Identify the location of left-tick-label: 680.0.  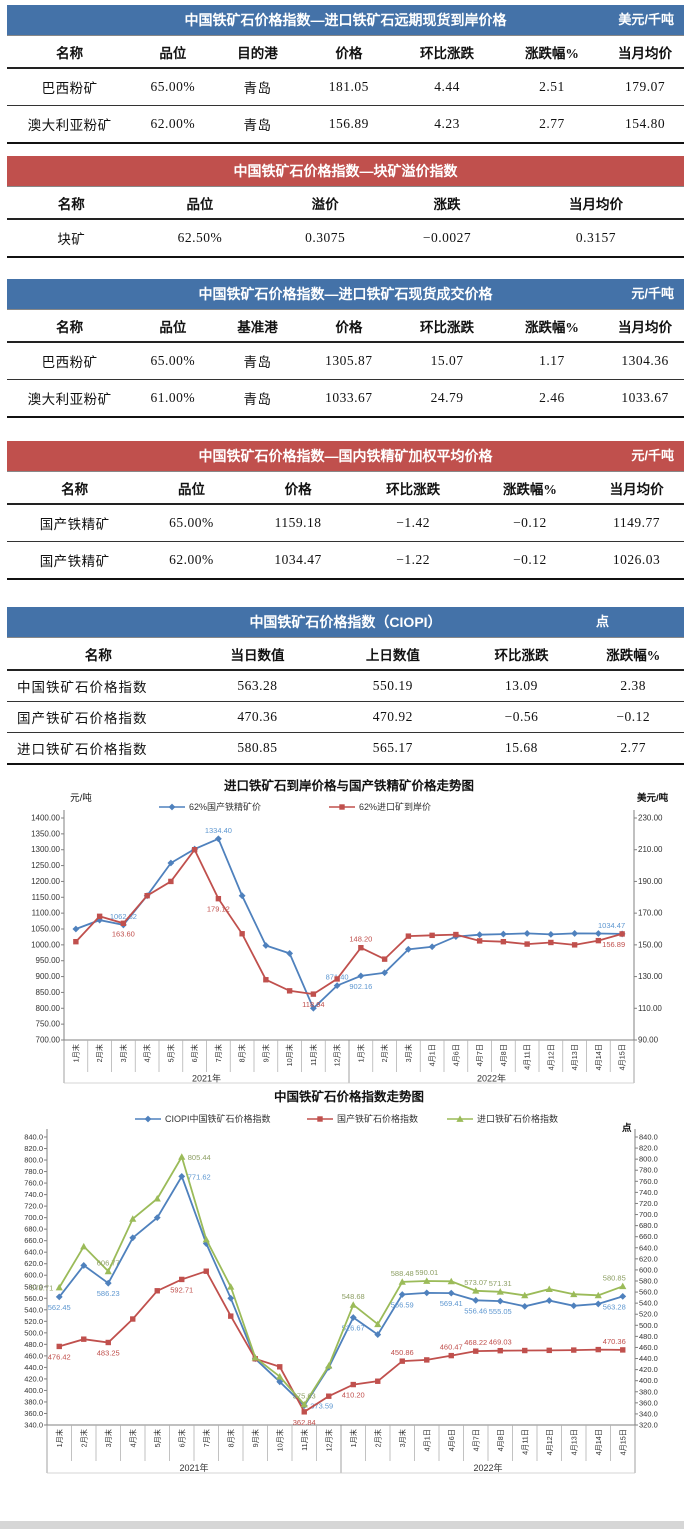
(33, 1229).